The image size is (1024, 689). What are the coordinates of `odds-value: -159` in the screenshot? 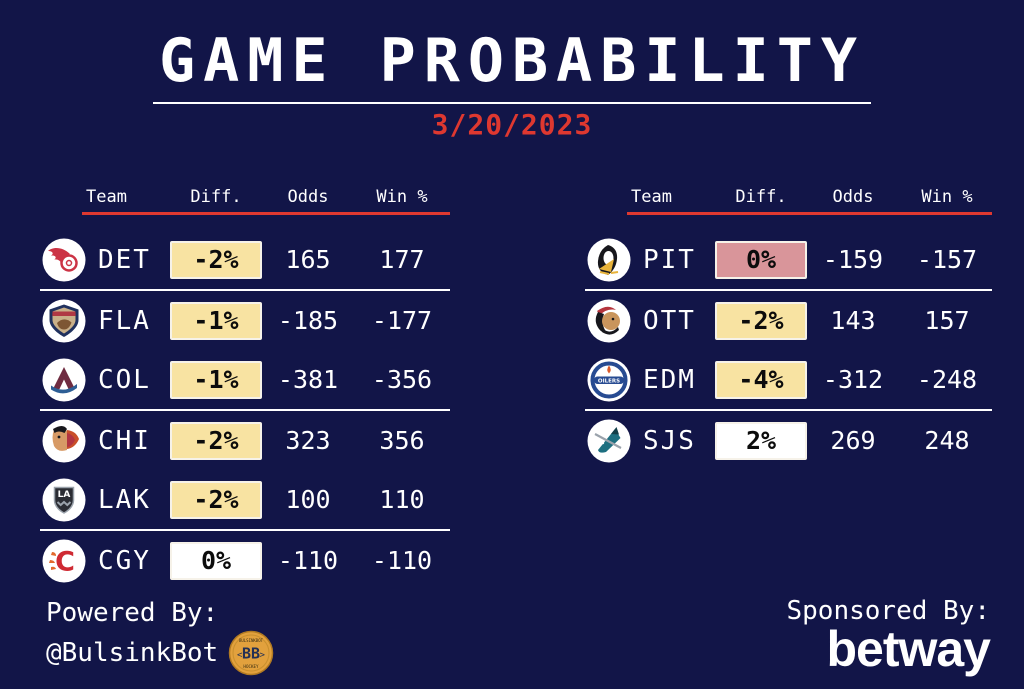 It's located at (853, 259).